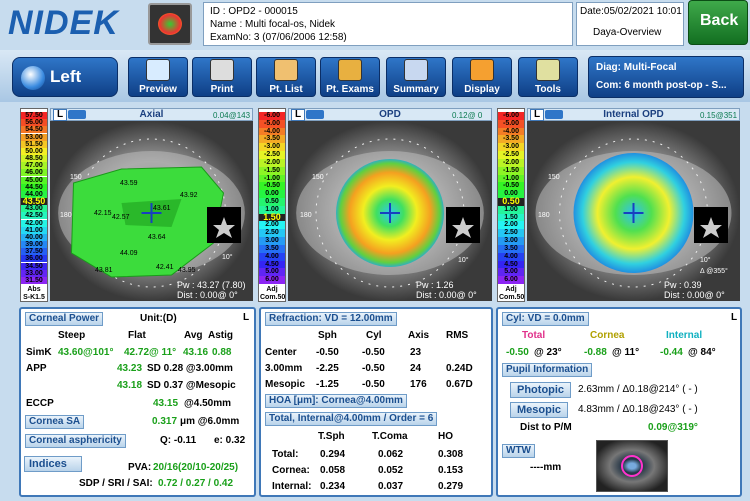 The image size is (750, 501). Describe the element at coordinates (419, 335) in the screenshot. I see `column-header: Axis` at that location.